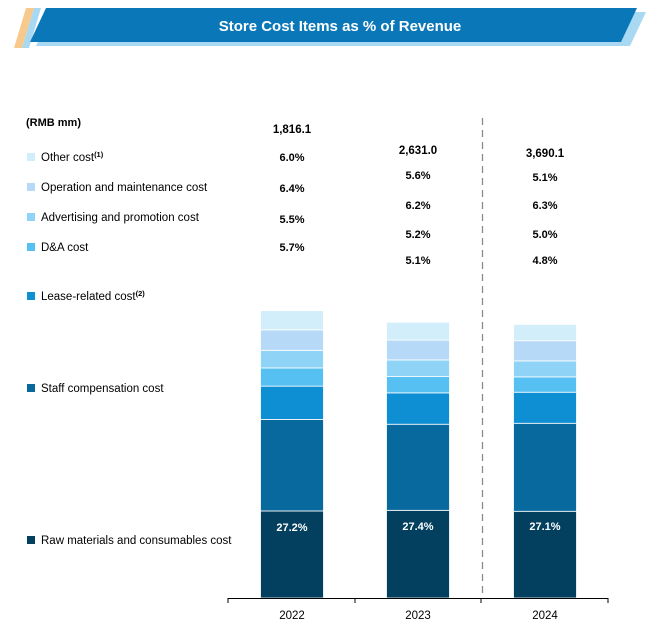  Describe the element at coordinates (545, 369) in the screenshot. I see `bar-segment-advertising-and-promotion-cost-2024` at that location.